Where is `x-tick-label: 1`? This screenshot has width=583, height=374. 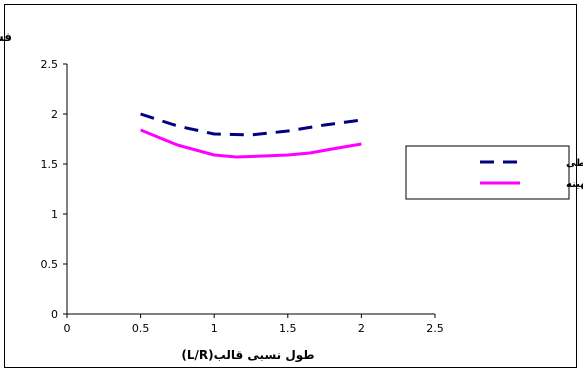 x-tick-label: 1 is located at coordinates (214, 328).